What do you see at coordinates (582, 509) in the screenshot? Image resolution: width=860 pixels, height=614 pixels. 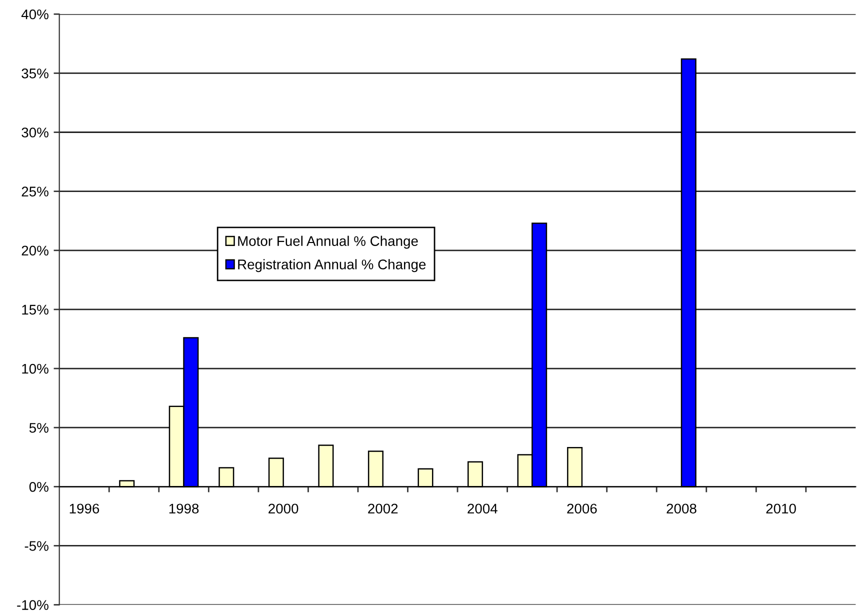 I see `x-tick-label: 2006` at bounding box center [582, 509].